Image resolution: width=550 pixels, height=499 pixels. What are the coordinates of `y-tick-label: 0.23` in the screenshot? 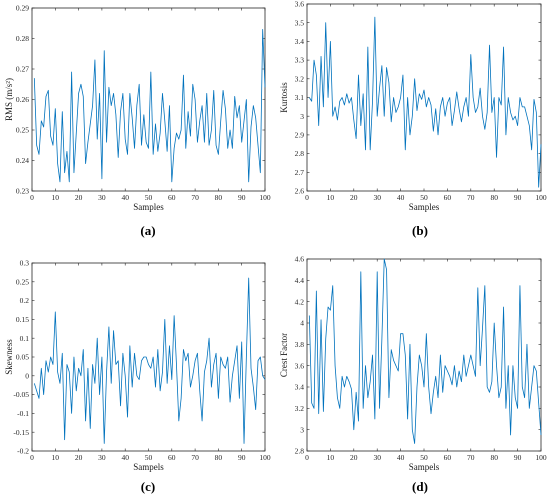 It's located at (22, 191).